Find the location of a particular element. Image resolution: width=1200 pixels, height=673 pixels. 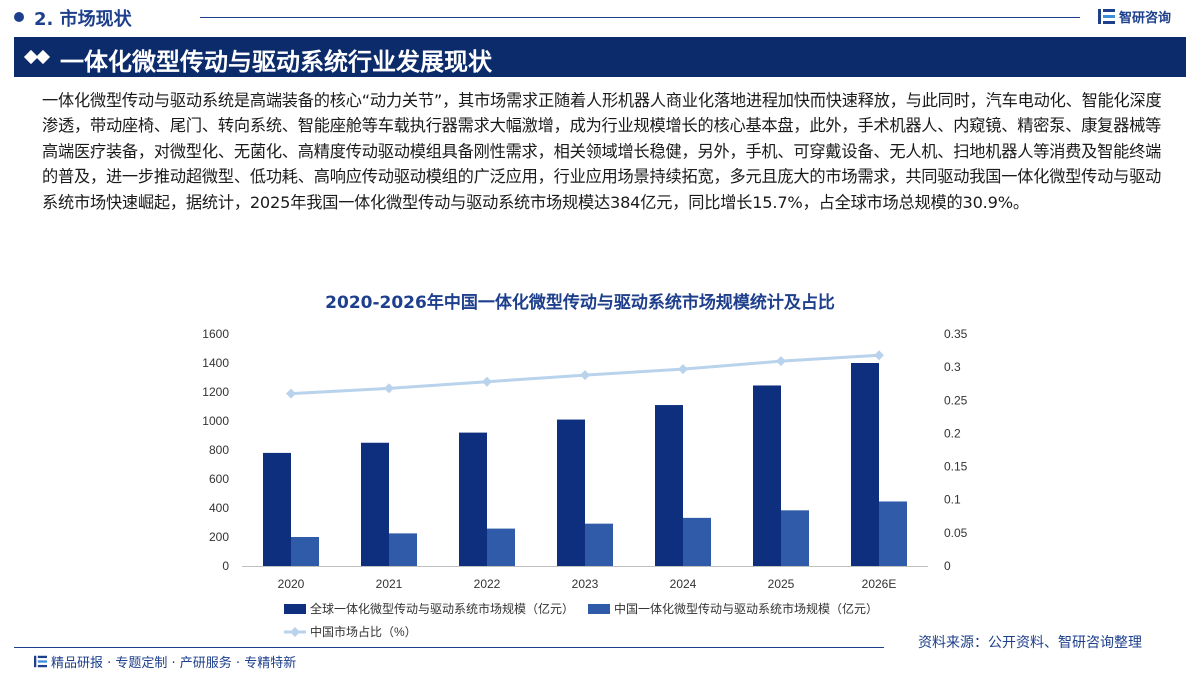

footer-divider is located at coordinates (449, 647).